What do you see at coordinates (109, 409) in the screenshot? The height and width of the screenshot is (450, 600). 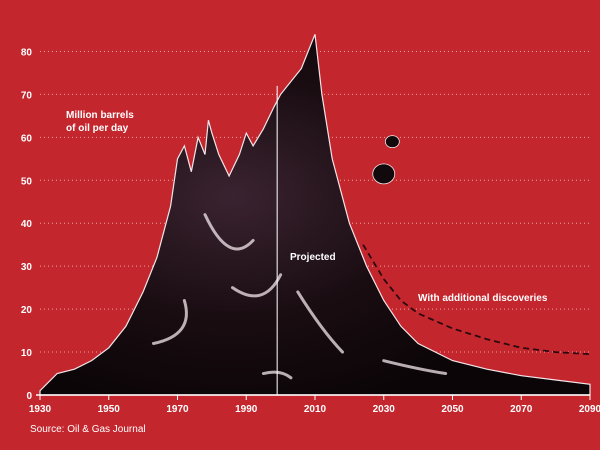 I see `x-tick-label: 1950` at bounding box center [109, 409].